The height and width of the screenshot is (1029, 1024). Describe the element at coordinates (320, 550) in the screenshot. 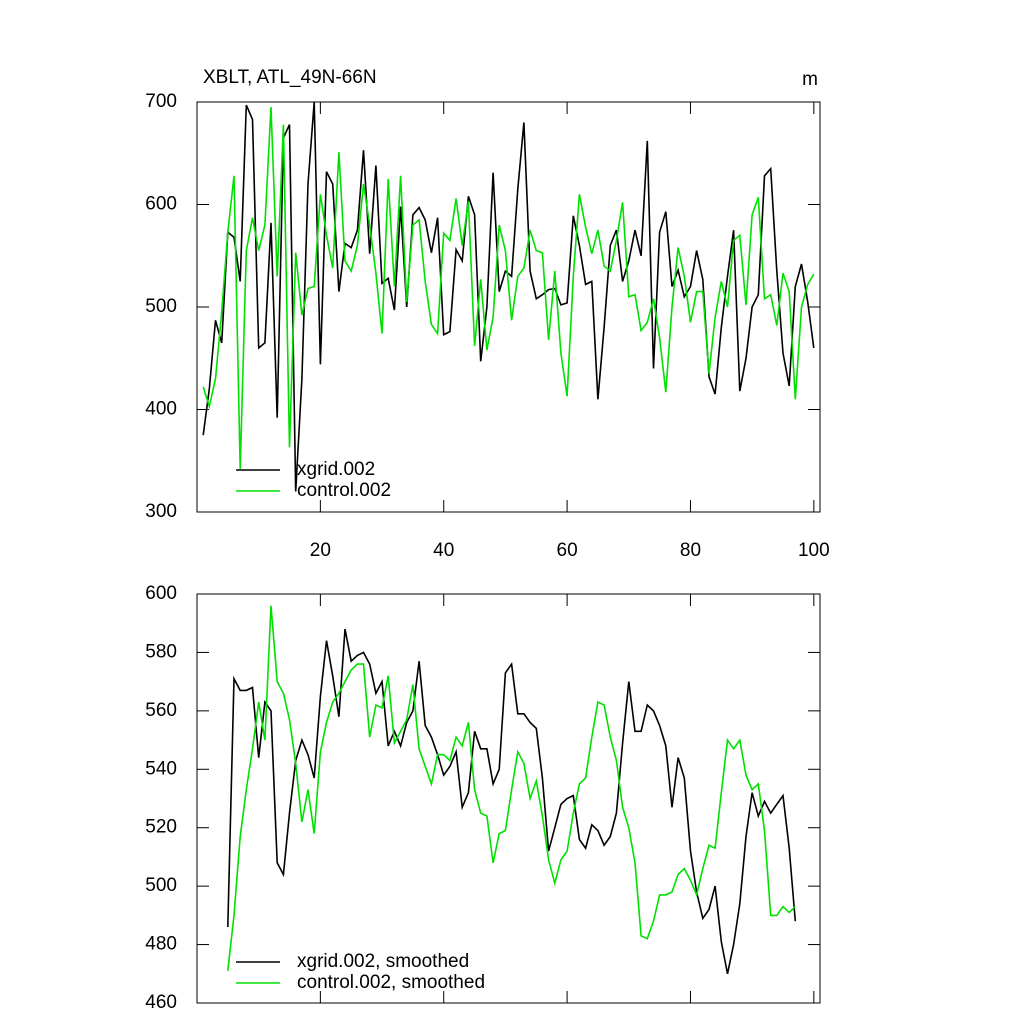

I see `x-tick-label: 20` at that location.